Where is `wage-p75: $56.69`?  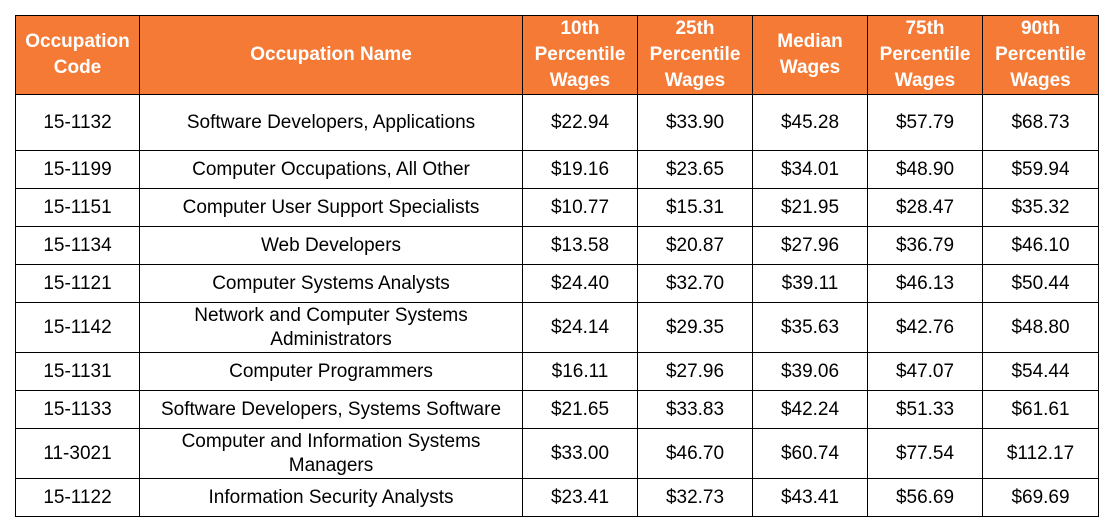
wage-p75: $56.69 is located at coordinates (925, 497).